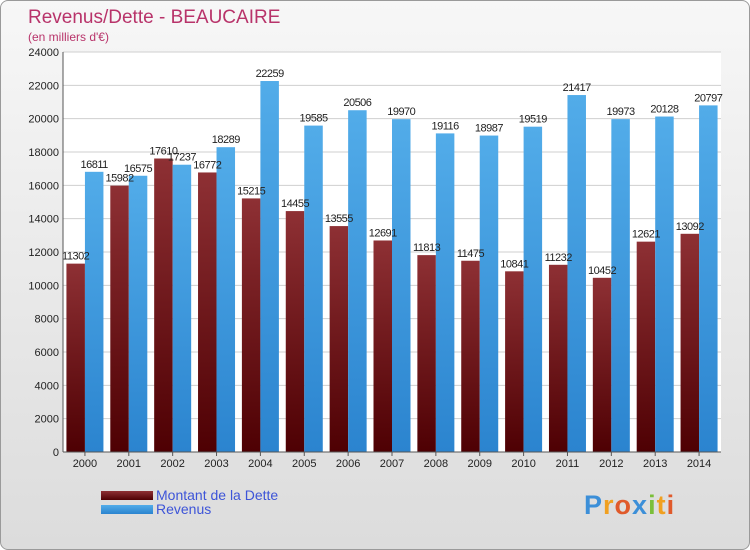  Describe the element at coordinates (348, 464) in the screenshot. I see `x-tick-label: 2006` at that location.